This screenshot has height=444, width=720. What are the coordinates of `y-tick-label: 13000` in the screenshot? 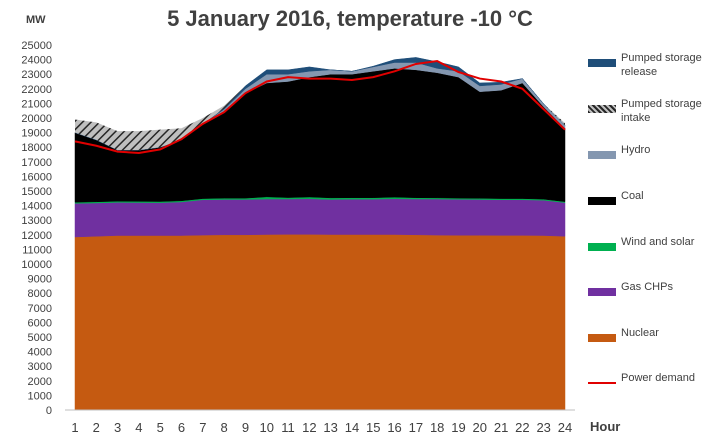 It's located at (36, 221).